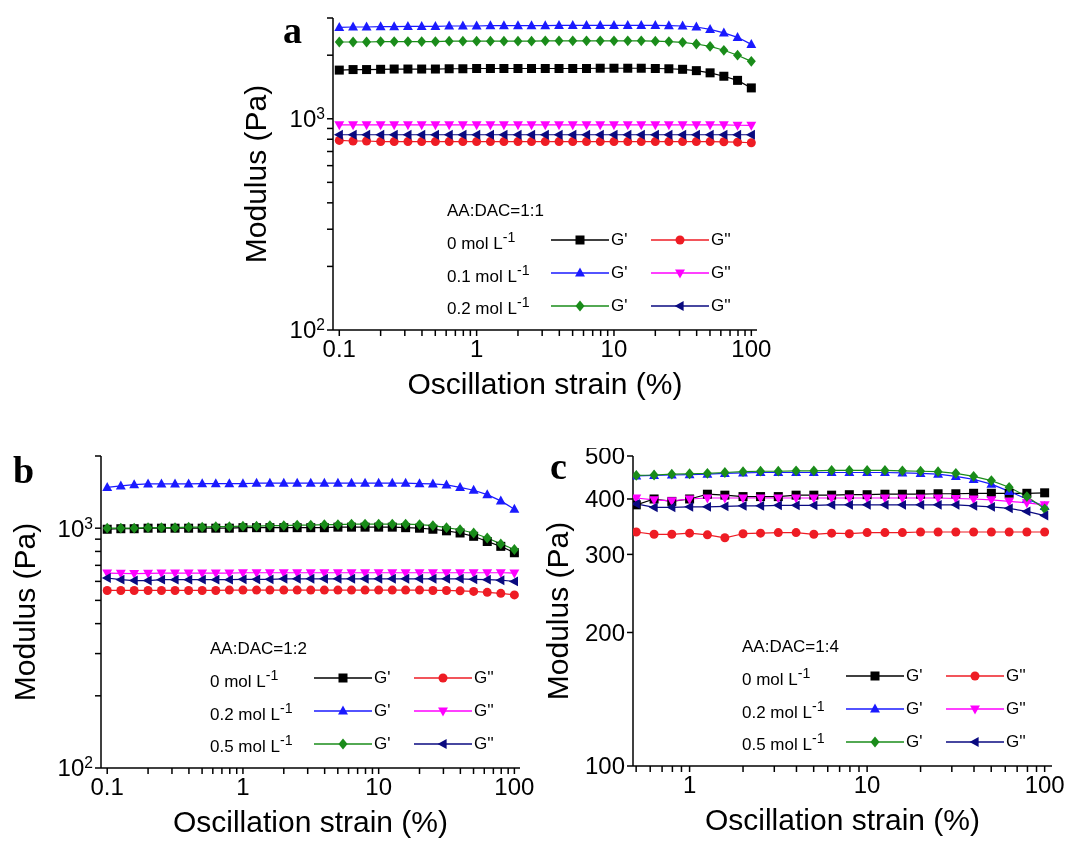 Image resolution: width=1075 pixels, height=859 pixels. Describe the element at coordinates (292, 30) in the screenshot. I see `chart-title: a` at that location.